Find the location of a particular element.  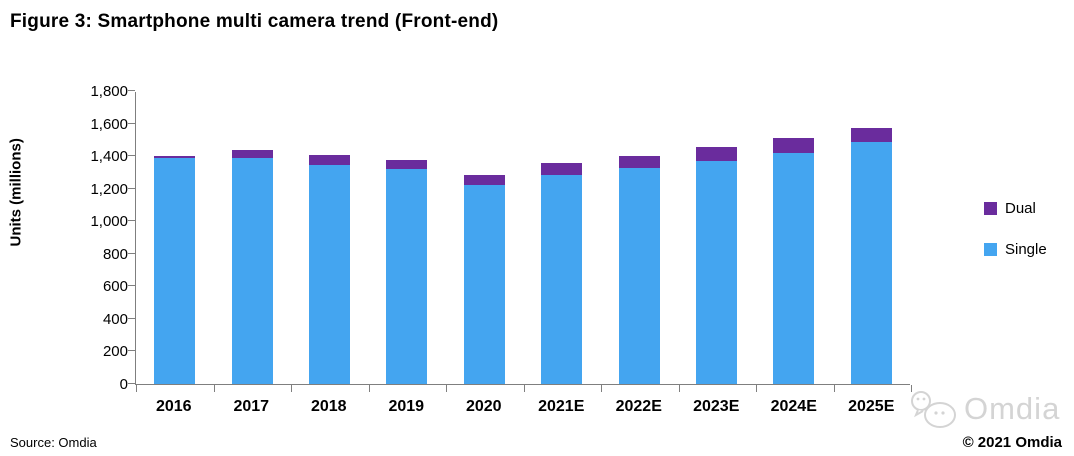

x-tick-label-2022E: 2022E is located at coordinates (638, 406).